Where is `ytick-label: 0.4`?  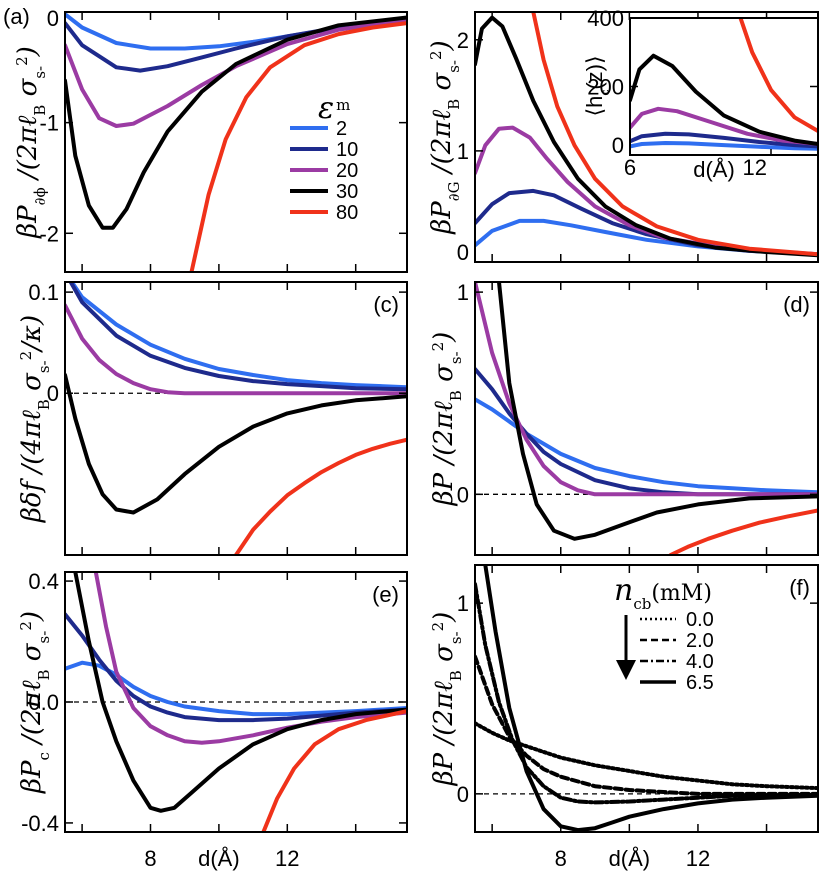 ytick-label: 0.4 is located at coordinates (43, 581).